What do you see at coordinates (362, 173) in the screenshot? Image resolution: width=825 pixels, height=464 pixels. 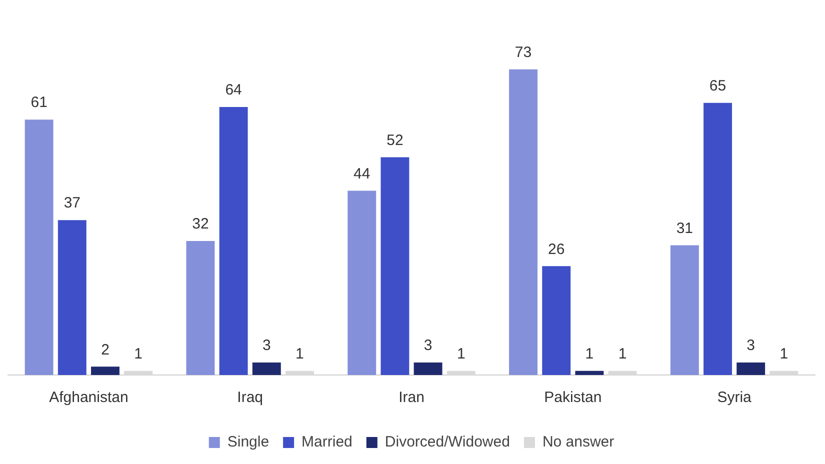 I see `data-label: 44` at bounding box center [362, 173].